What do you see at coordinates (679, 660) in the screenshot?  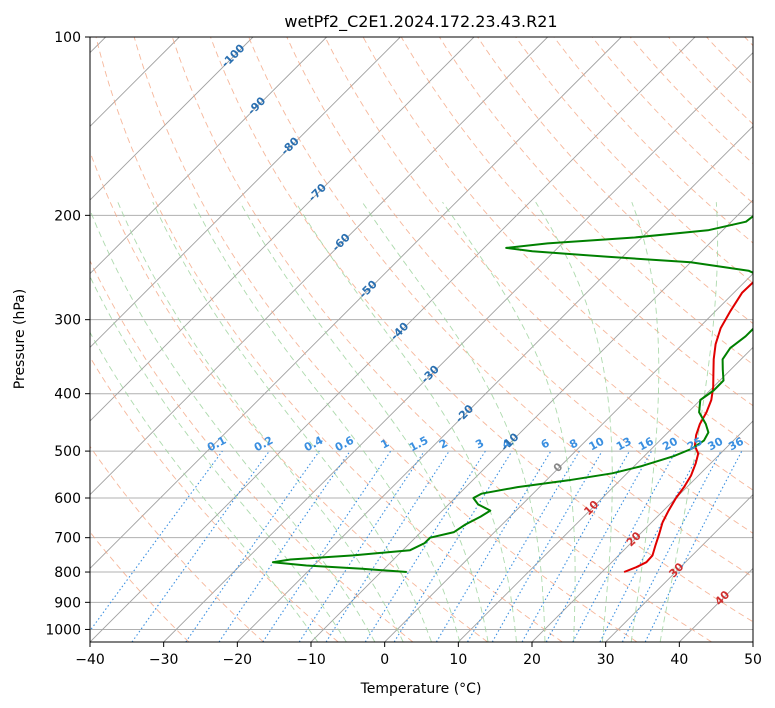 I see `x-tick-label: 40` at bounding box center [679, 660].